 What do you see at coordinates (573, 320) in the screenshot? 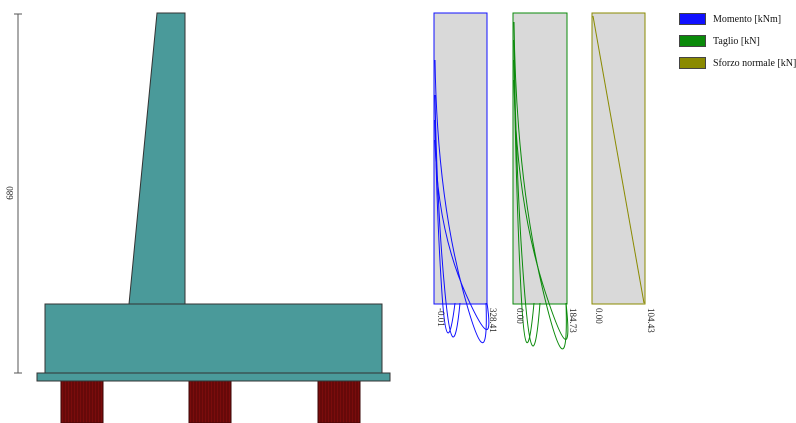
I see `shear-max-label: 184.73` at bounding box center [573, 320].